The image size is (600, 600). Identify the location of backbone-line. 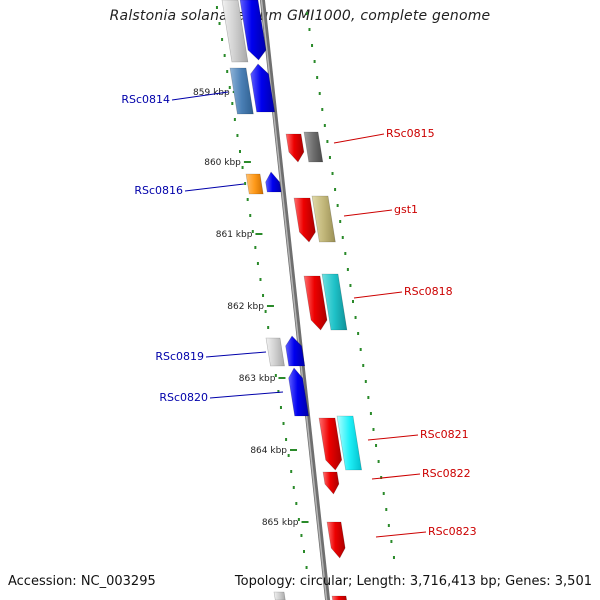
(295, 300).